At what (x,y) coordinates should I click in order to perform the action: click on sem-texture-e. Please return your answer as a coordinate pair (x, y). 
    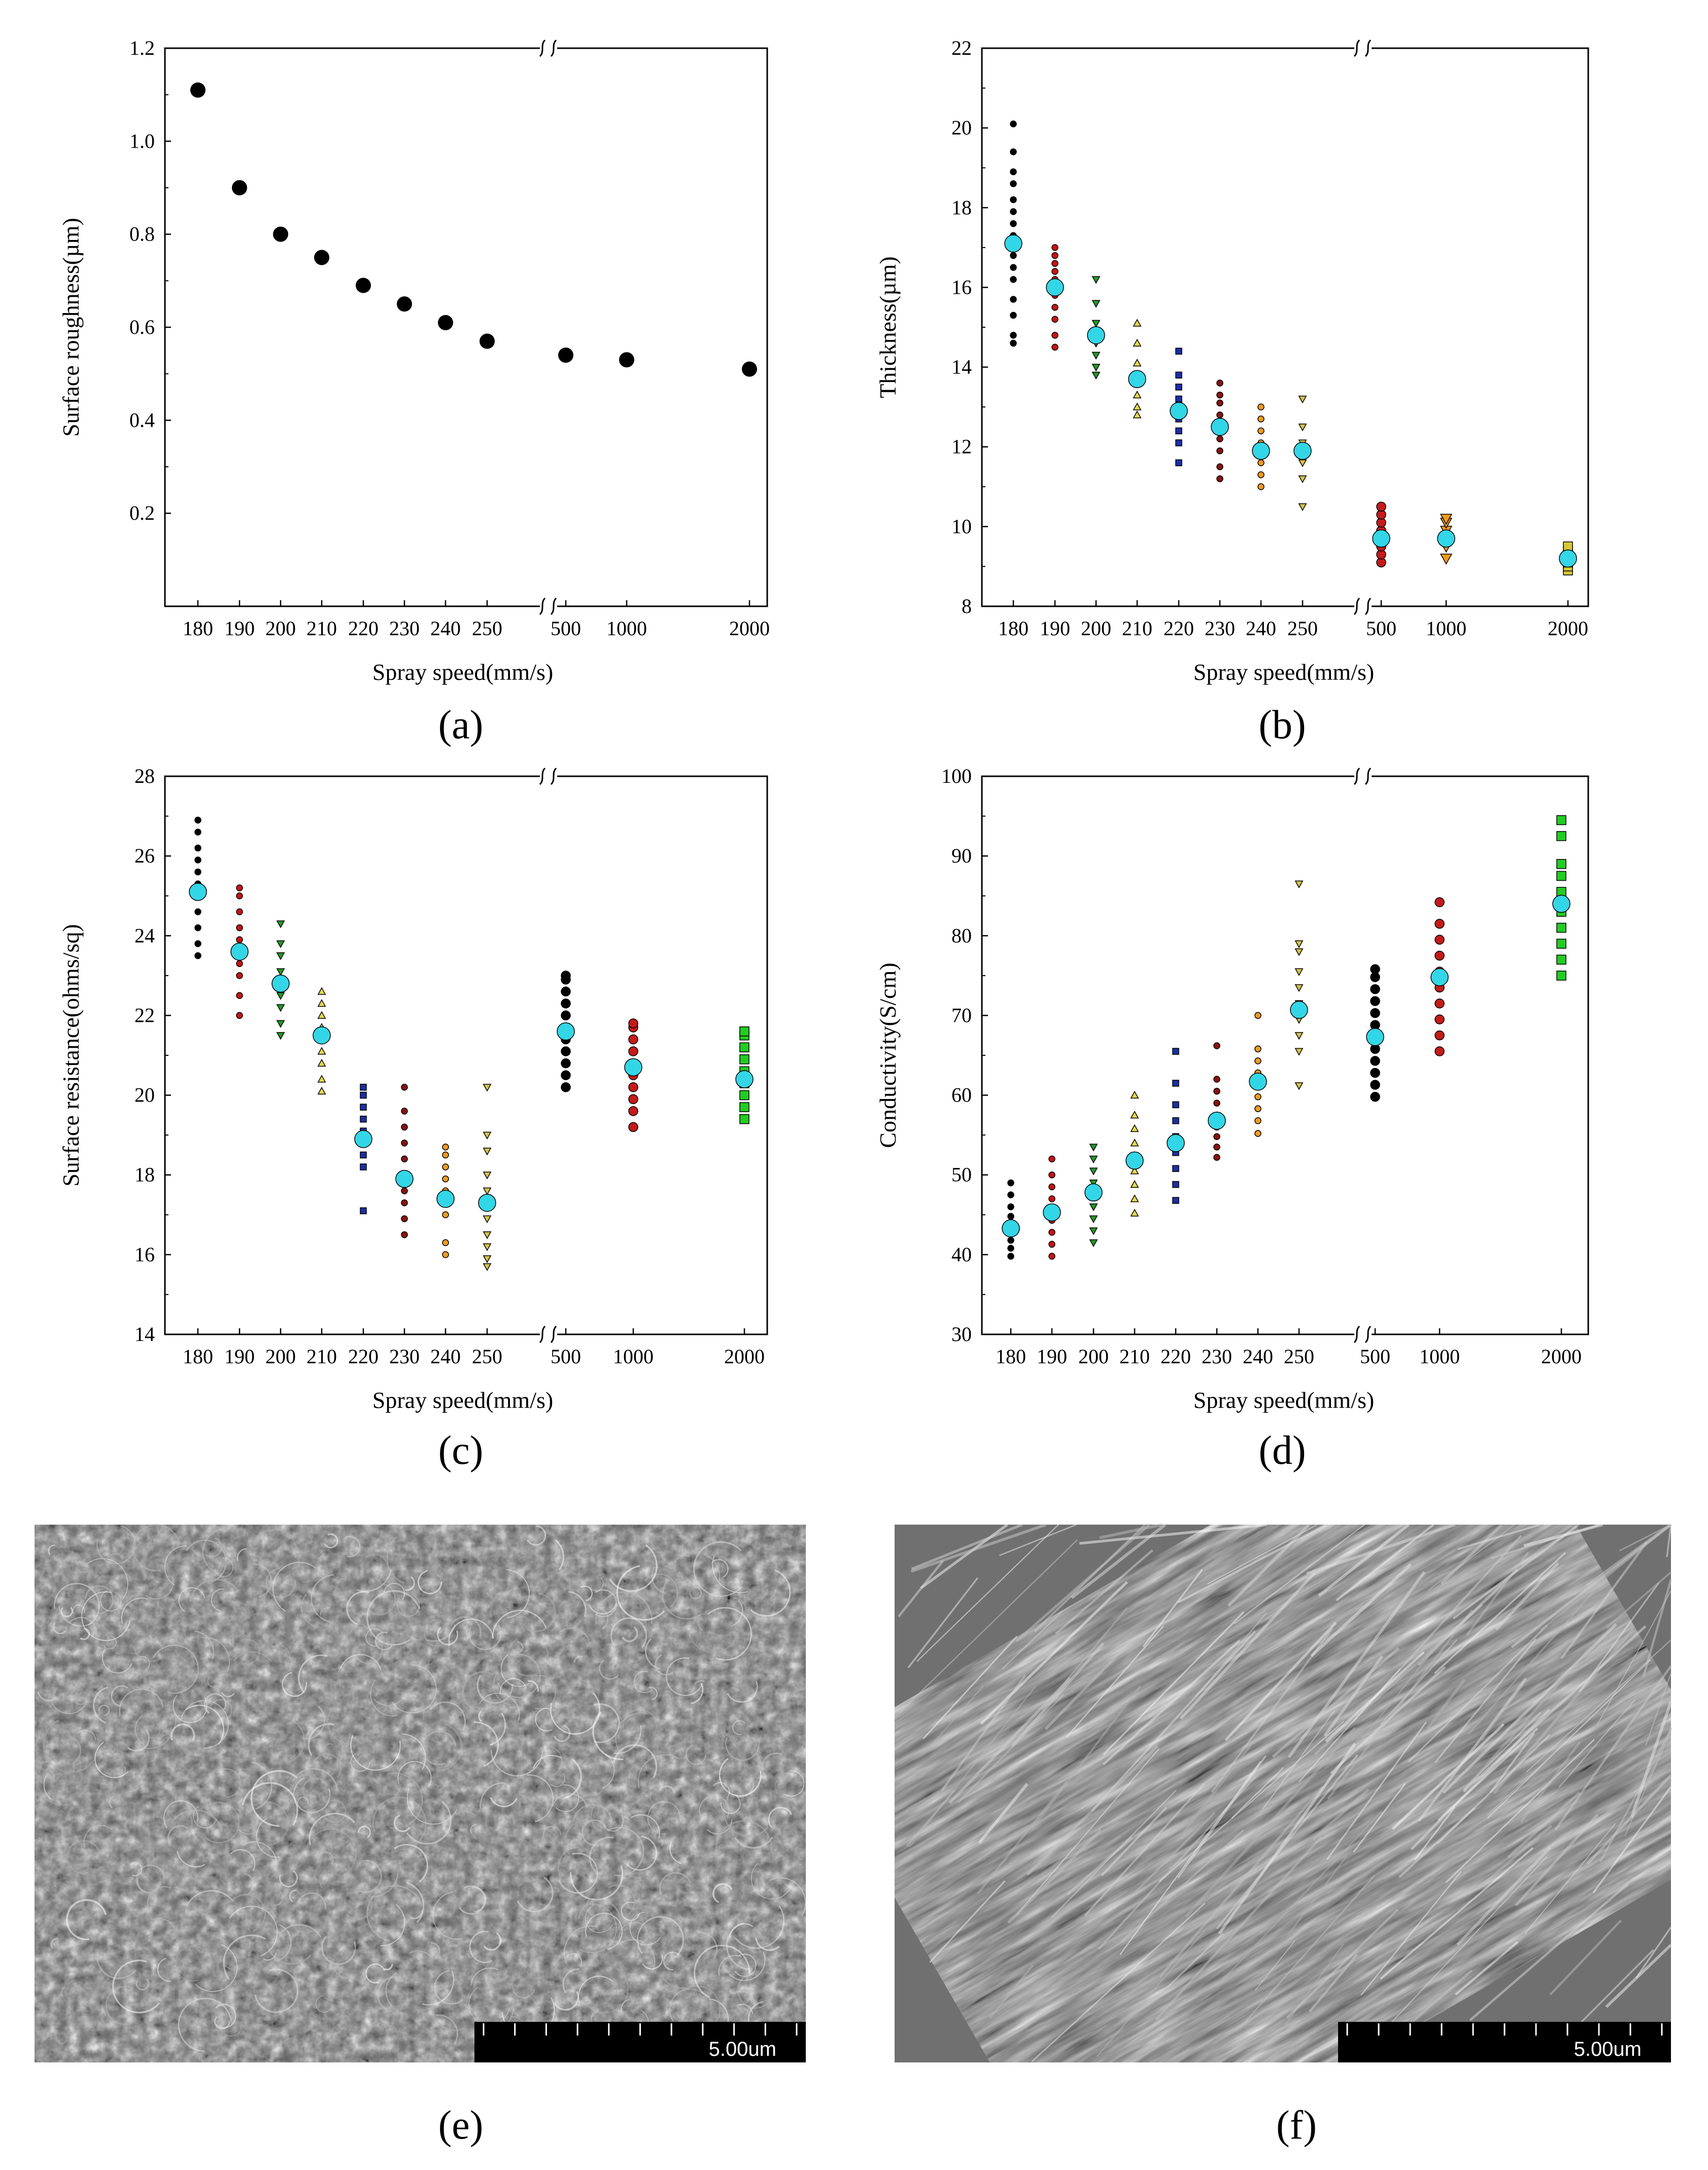
    Looking at the image, I should click on (421, 1793).